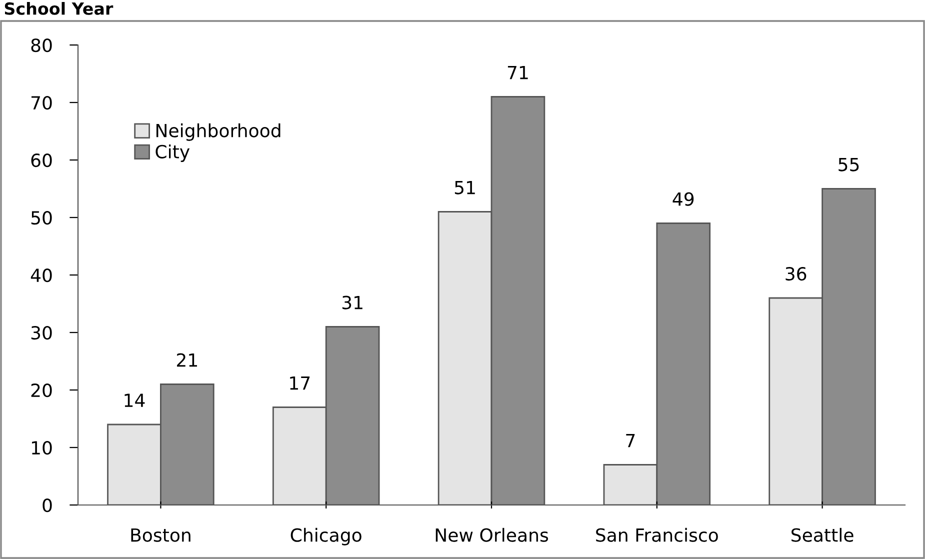 The image size is (925, 559). Describe the element at coordinates (47, 505) in the screenshot. I see `y-tick-label: 0` at that location.